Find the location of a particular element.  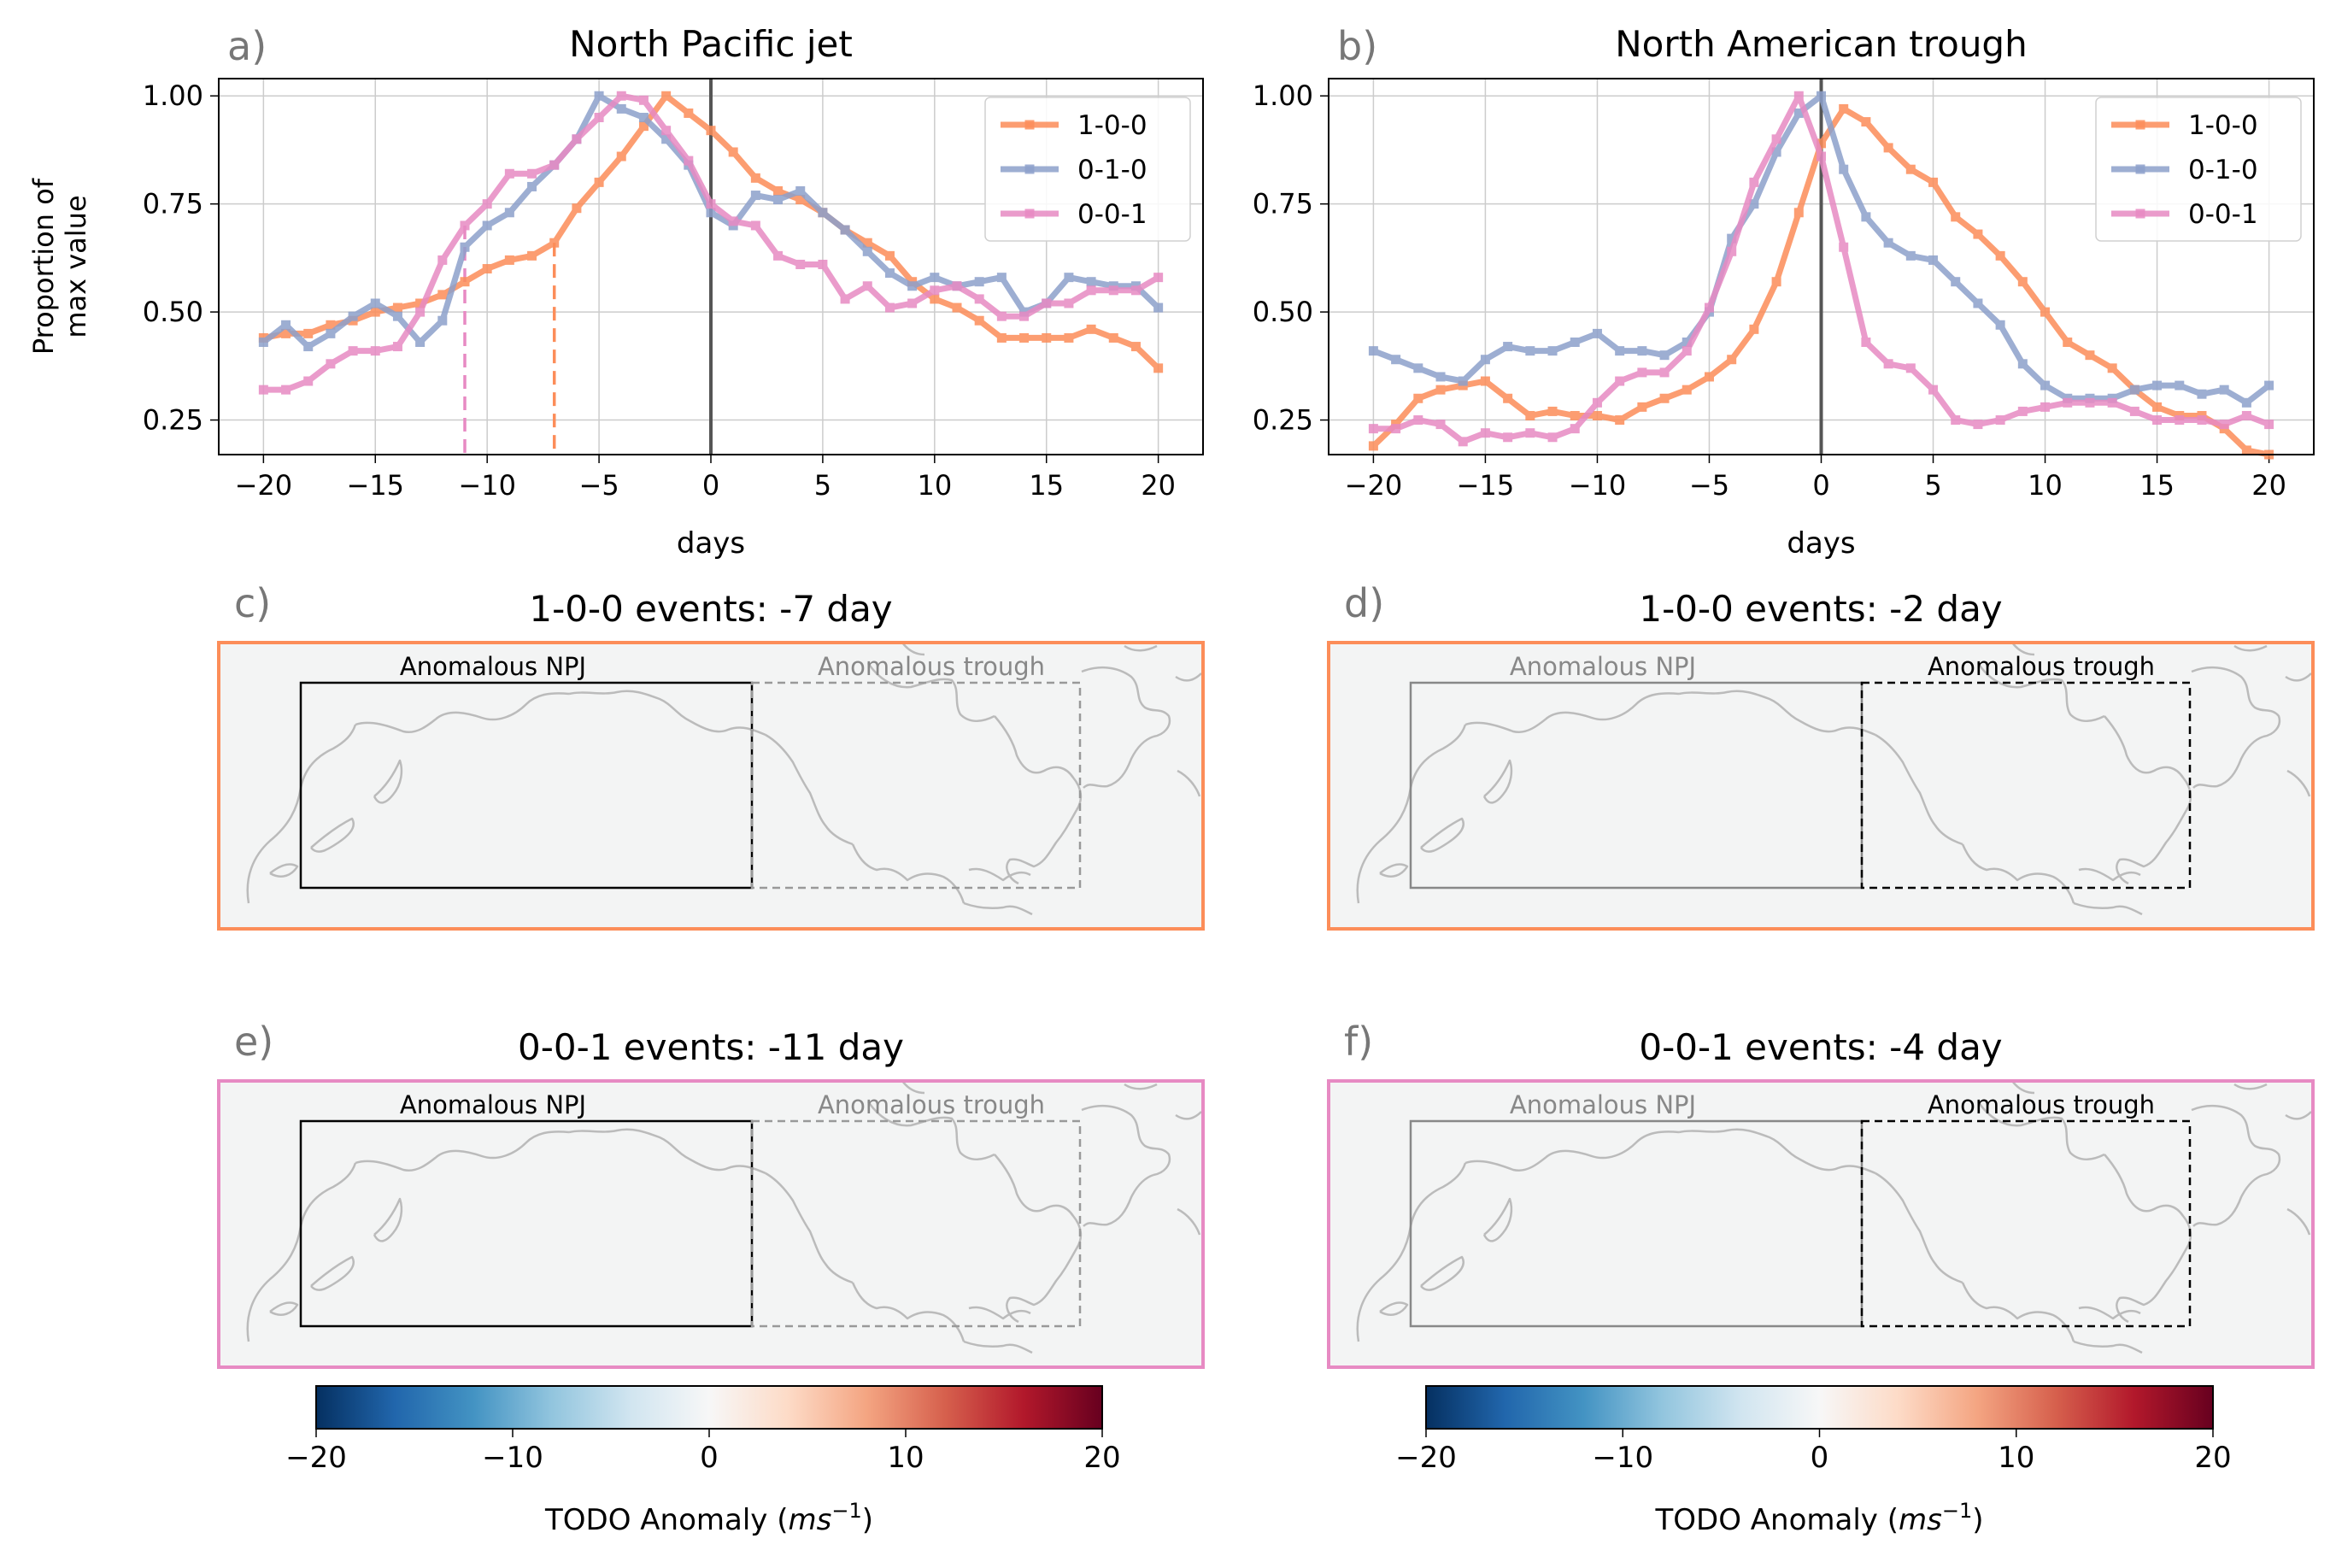

colorbar-tick-label: −20 is located at coordinates (1426, 1458).